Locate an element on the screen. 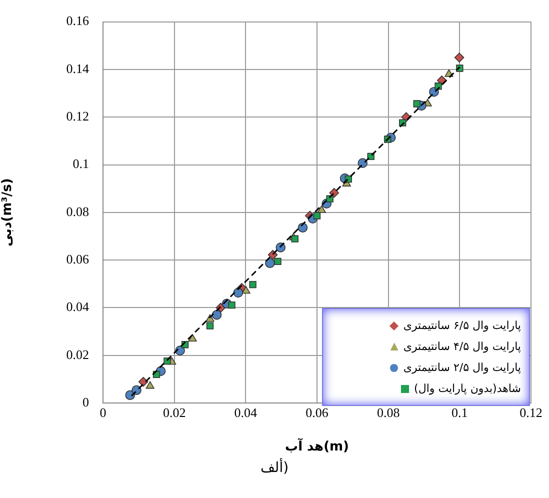  y-tick-label: 0.02 is located at coordinates (77, 354).